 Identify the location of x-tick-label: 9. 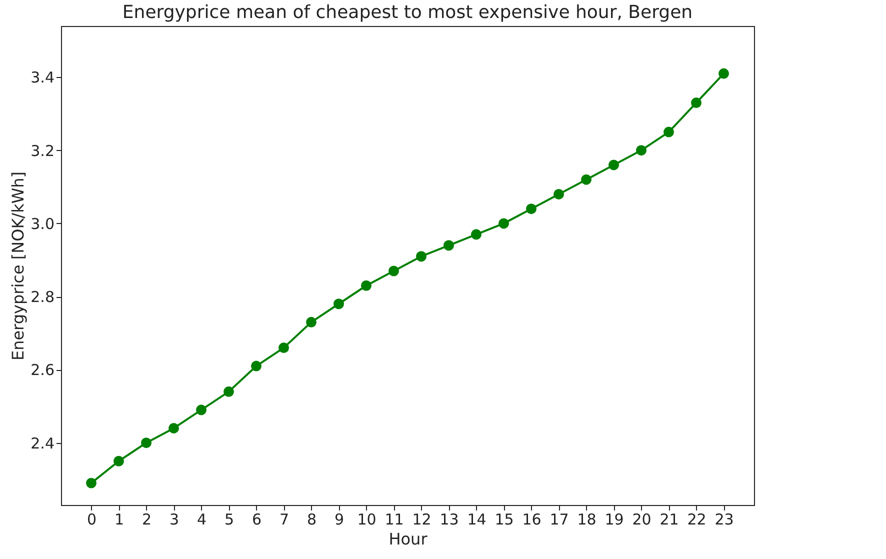
(339, 519).